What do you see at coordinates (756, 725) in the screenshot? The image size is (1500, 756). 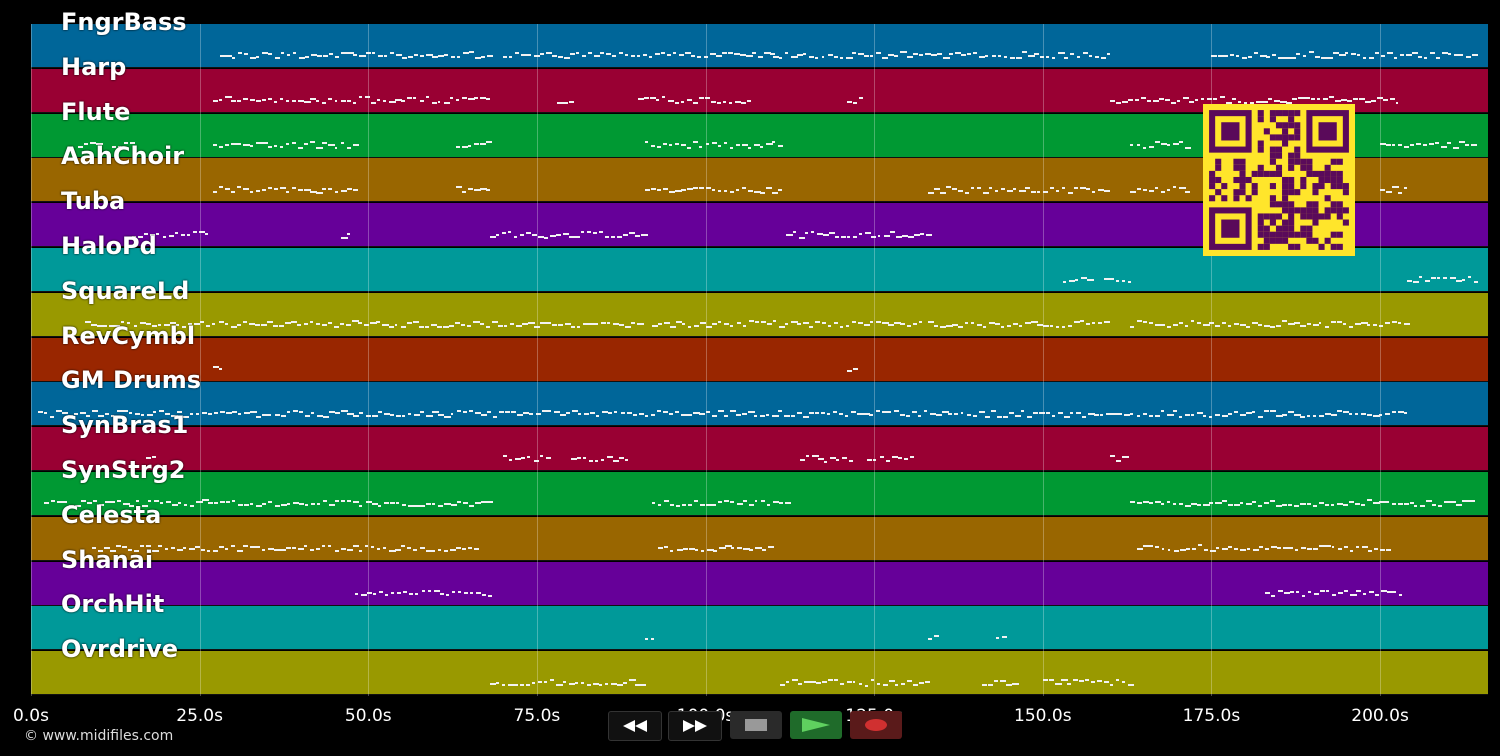 I see `stop-button` at bounding box center [756, 725].